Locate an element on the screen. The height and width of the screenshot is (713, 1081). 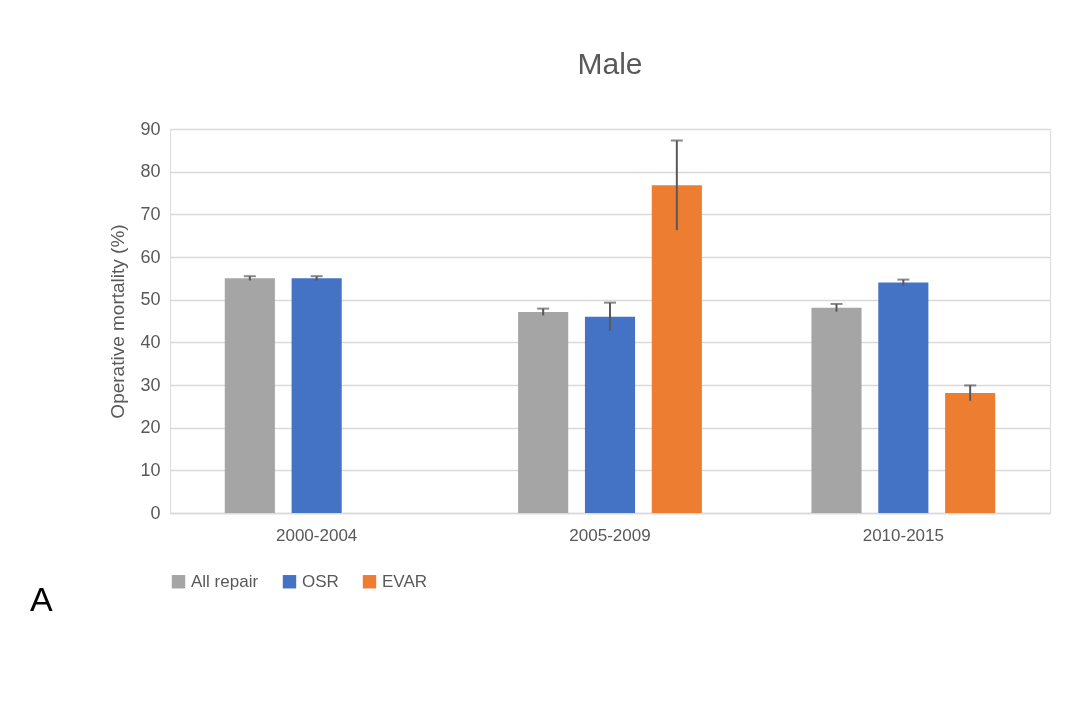
y-tick-label: 90 is located at coordinates (150, 128).